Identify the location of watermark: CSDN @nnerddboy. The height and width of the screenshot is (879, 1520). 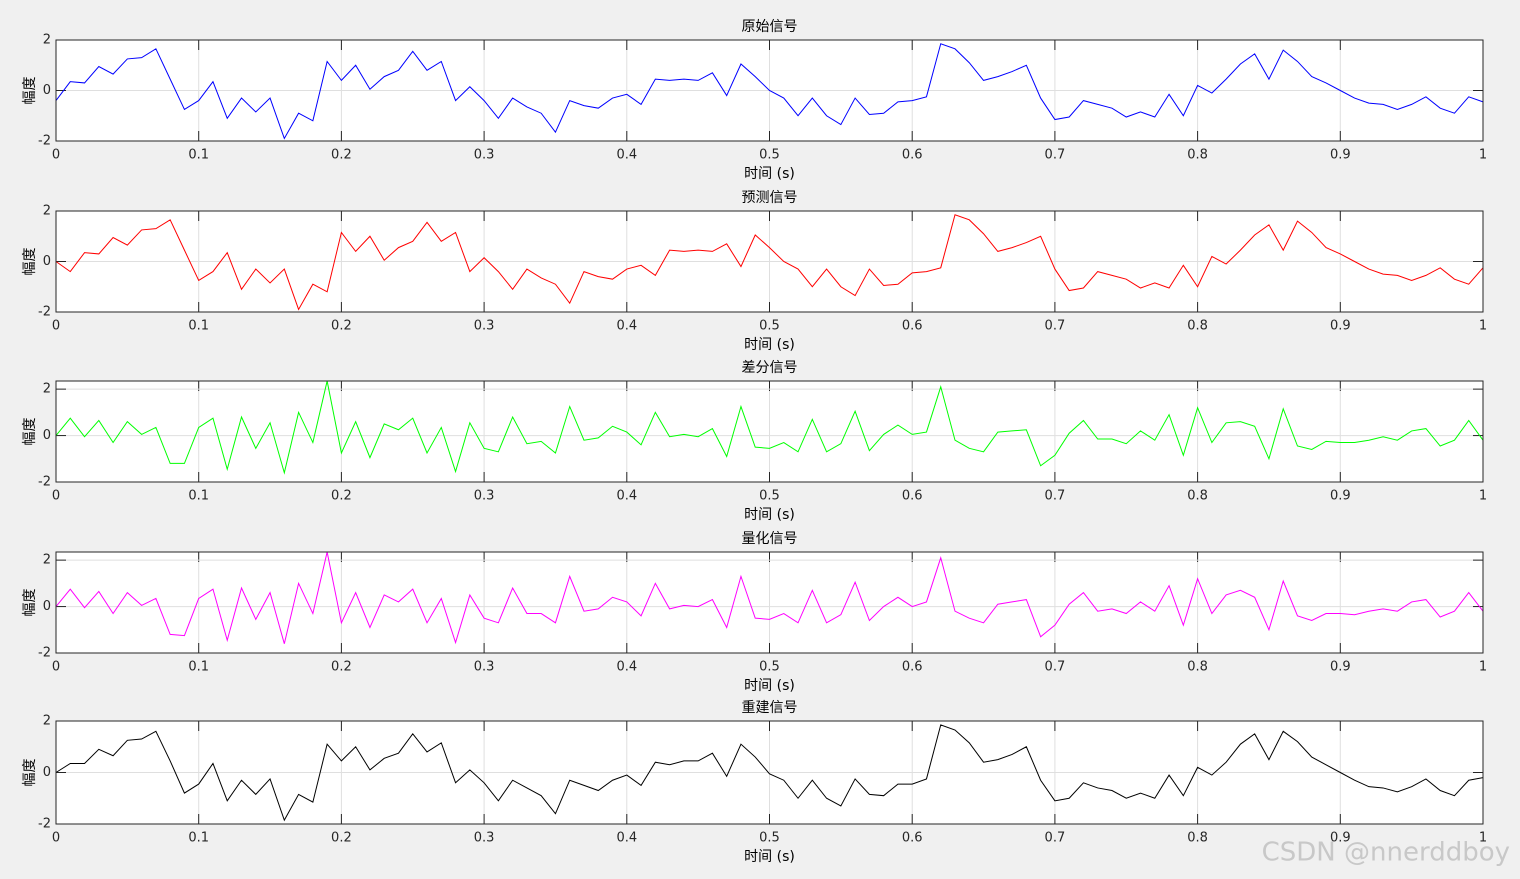
(1386, 853).